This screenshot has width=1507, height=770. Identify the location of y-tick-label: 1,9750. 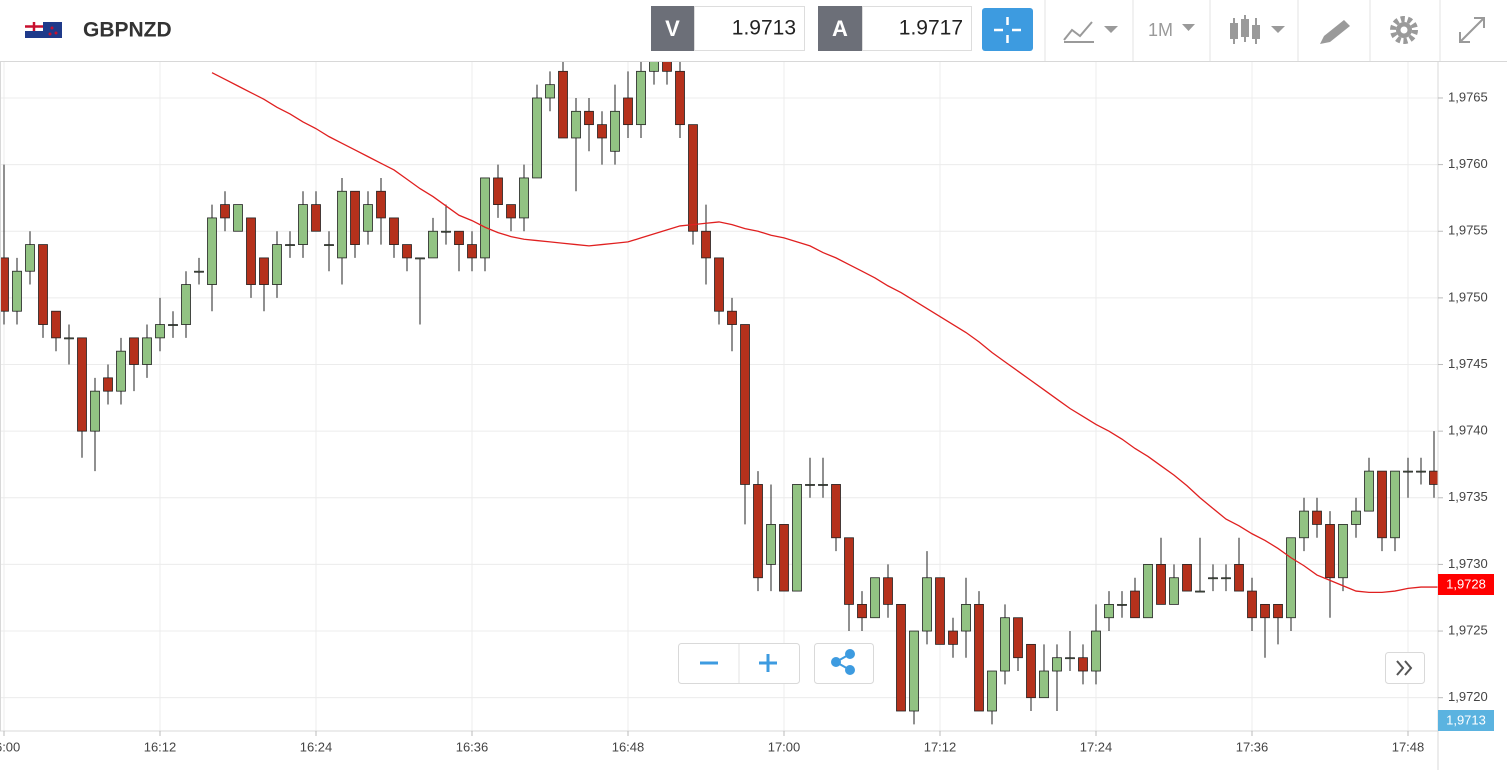
(1468, 296).